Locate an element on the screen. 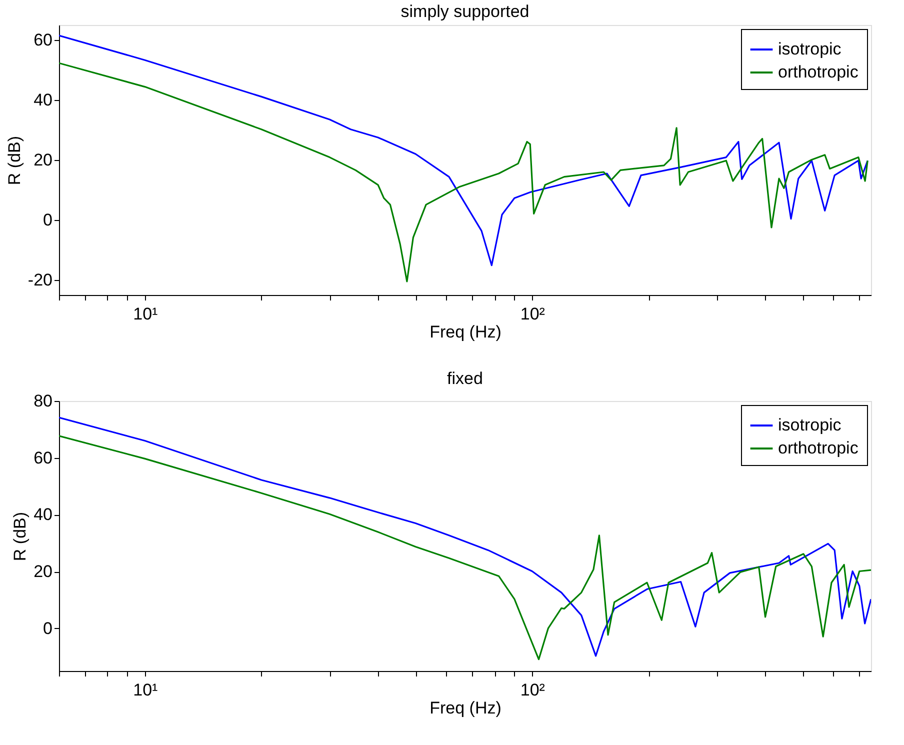 The image size is (904, 745). y-tick-label: 80 is located at coordinates (43, 401).